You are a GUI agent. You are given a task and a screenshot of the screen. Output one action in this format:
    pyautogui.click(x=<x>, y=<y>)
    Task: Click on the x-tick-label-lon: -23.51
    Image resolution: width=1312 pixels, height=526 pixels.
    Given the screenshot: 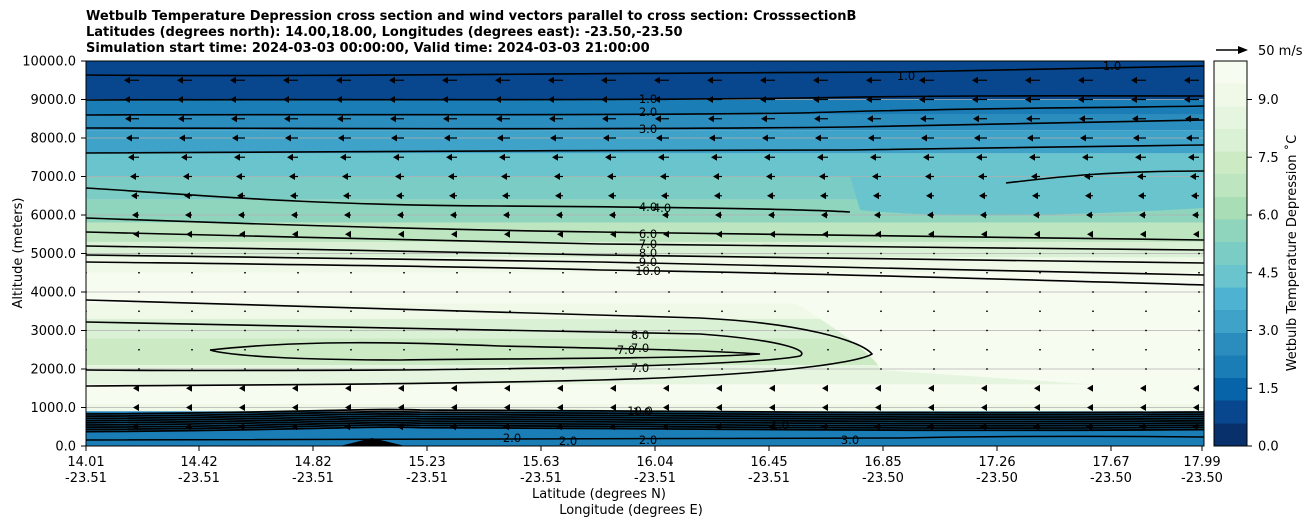 What is the action you would take?
    pyautogui.click(x=541, y=478)
    